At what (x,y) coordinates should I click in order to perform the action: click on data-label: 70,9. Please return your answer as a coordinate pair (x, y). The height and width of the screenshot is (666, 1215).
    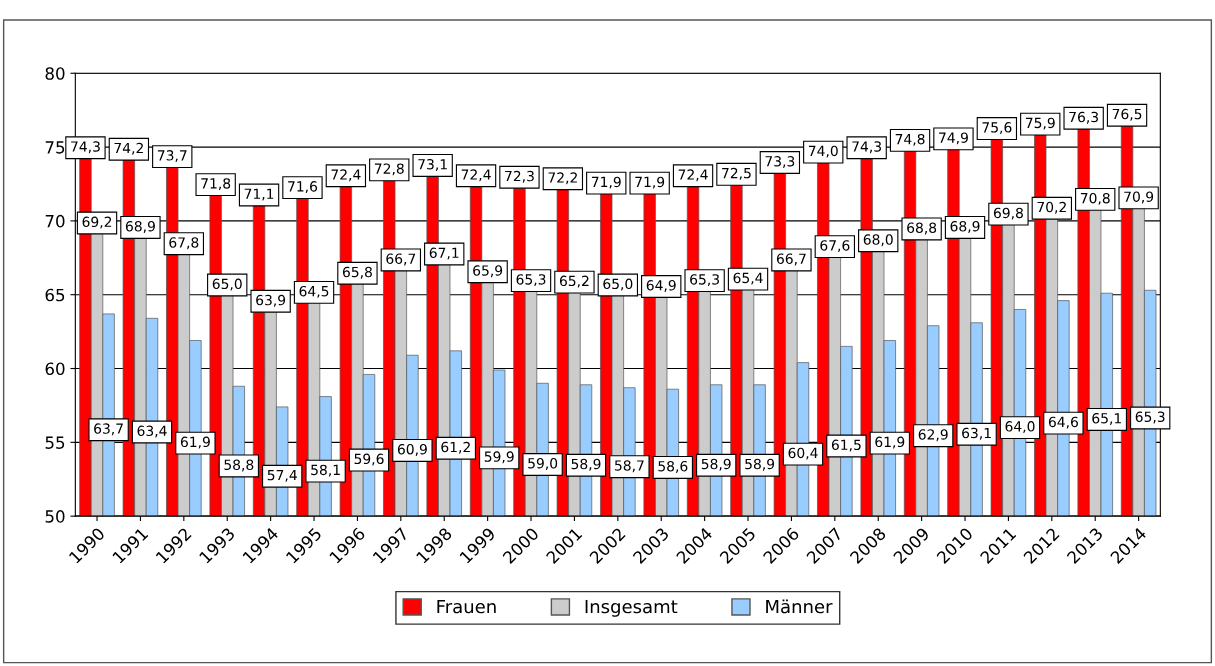
    Looking at the image, I should click on (1139, 197).